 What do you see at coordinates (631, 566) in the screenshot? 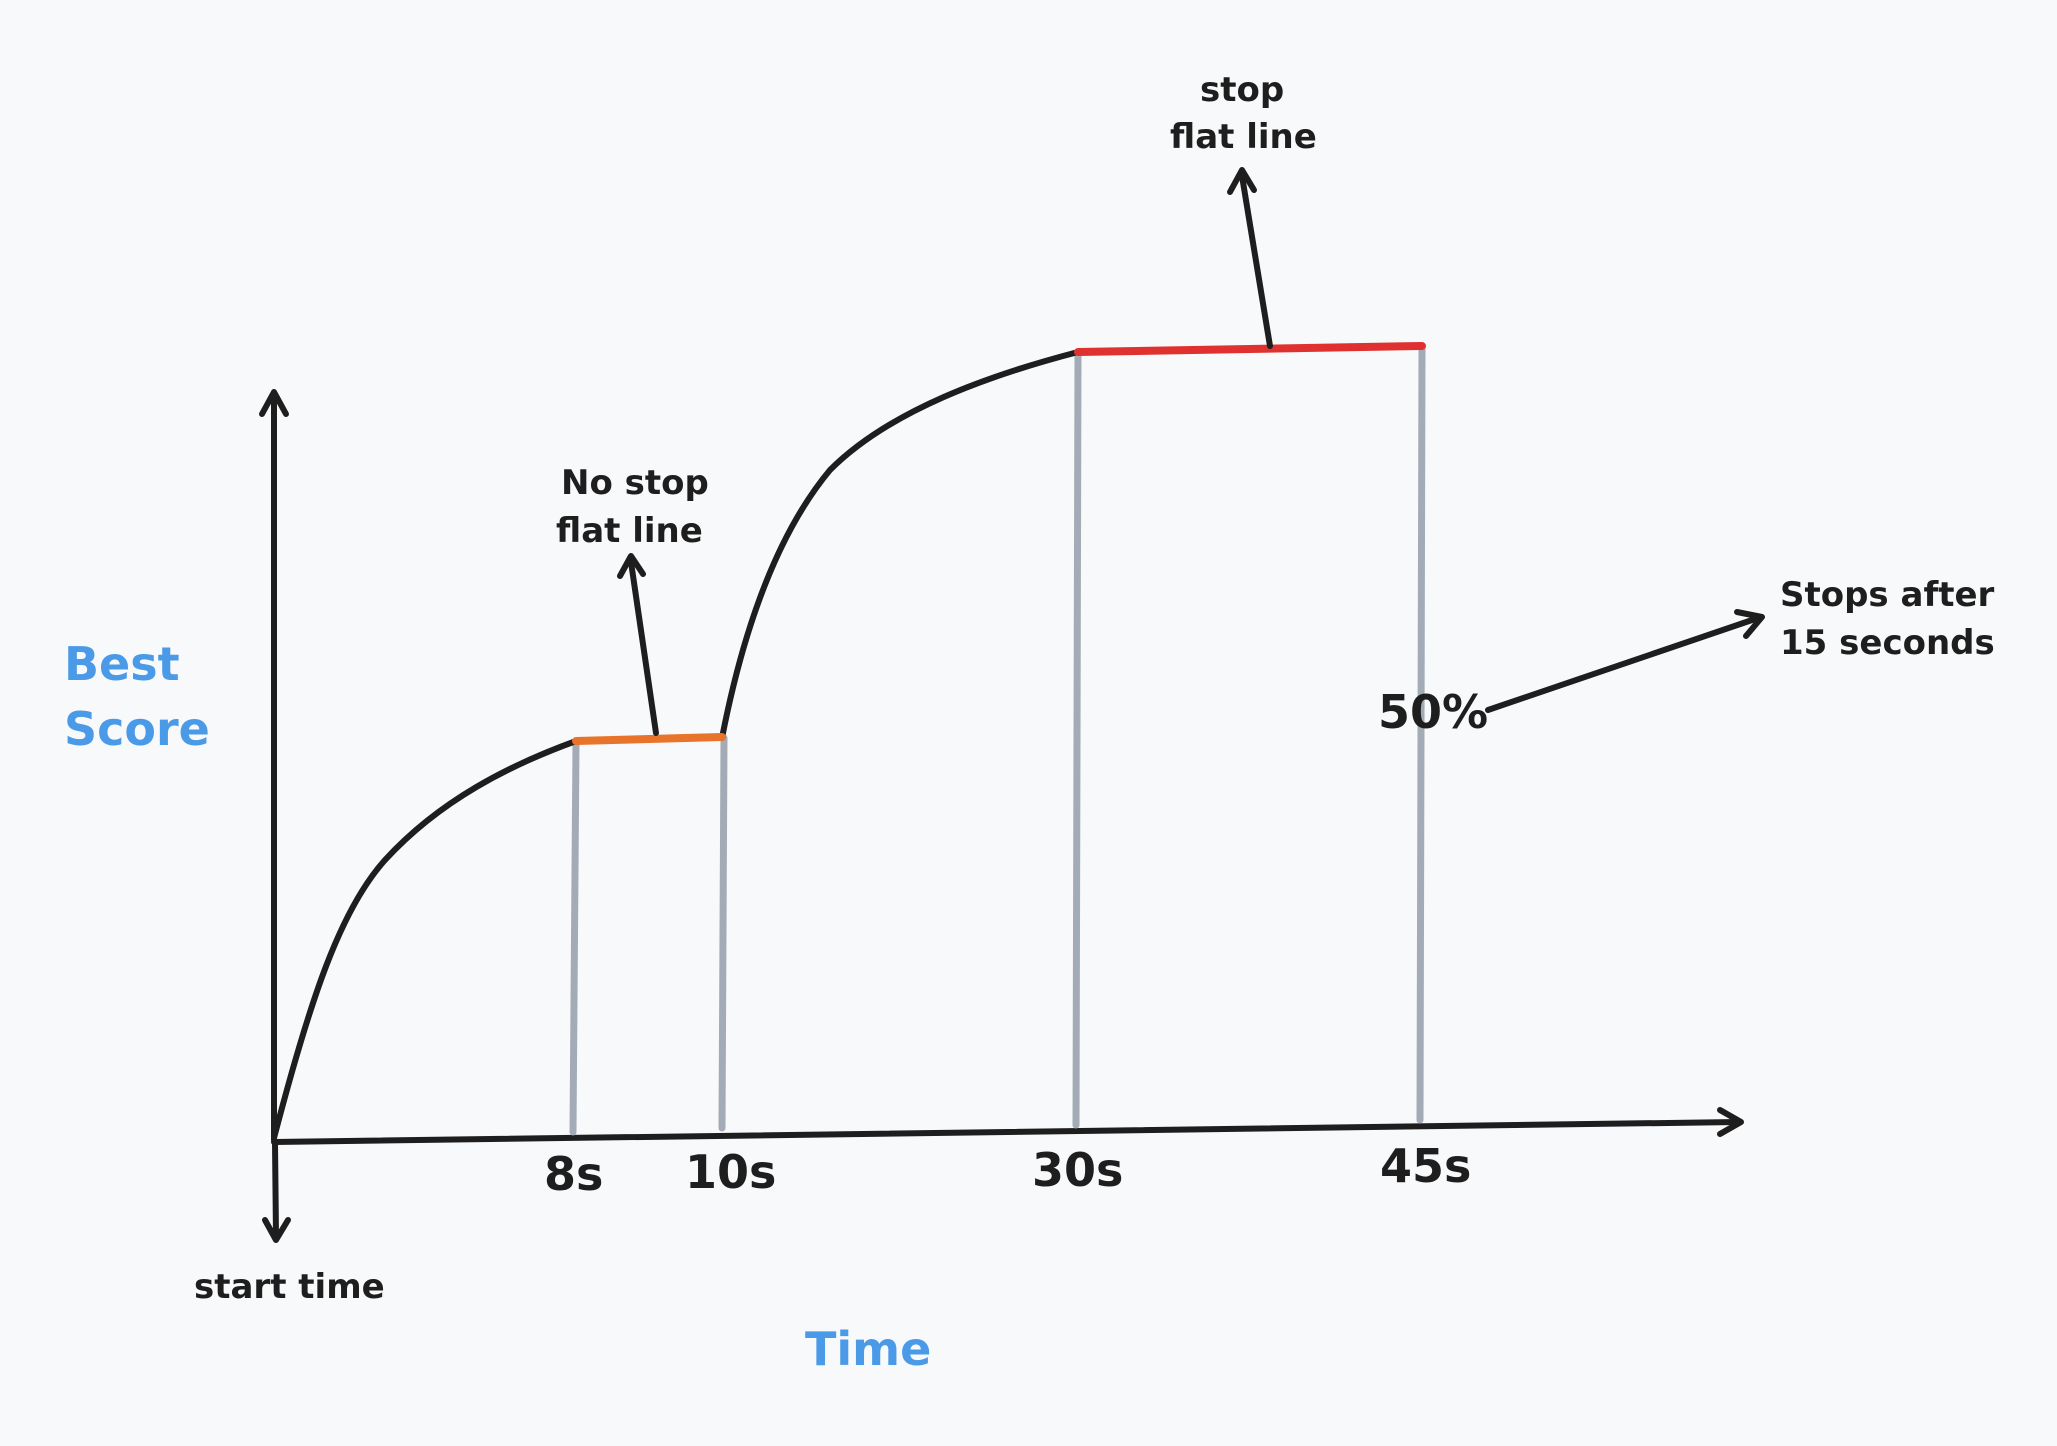
I see `no-stop-arrowhead` at bounding box center [631, 566].